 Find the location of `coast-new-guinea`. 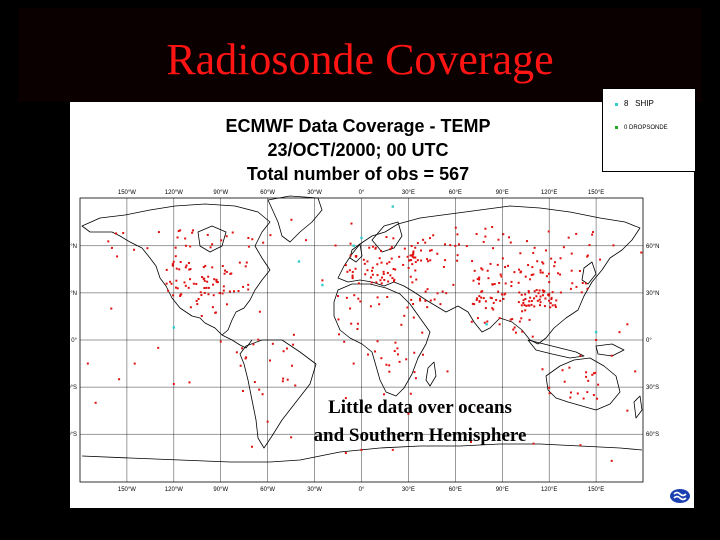

coast-new-guinea is located at coordinates (610, 350).